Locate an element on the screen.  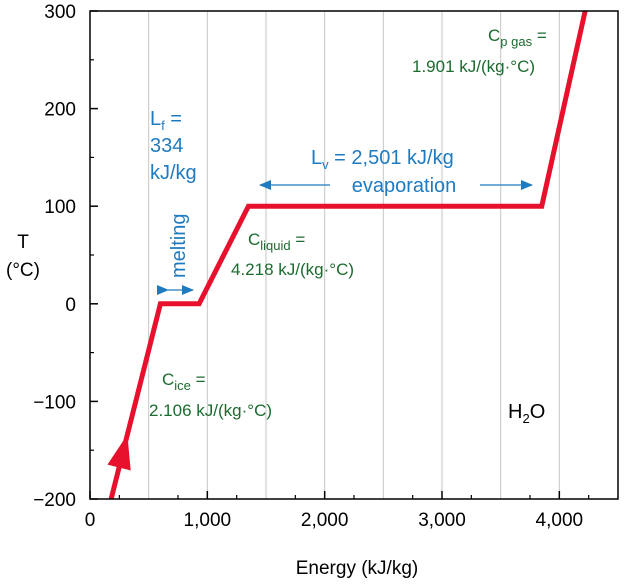
y-tick-label: 300 is located at coordinates (60, 12).